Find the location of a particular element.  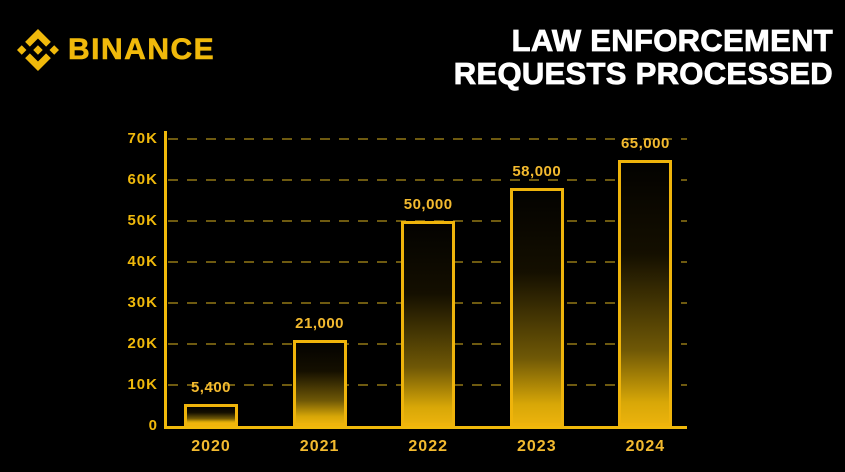

xtick-label-2024: 2024 is located at coordinates (645, 446).